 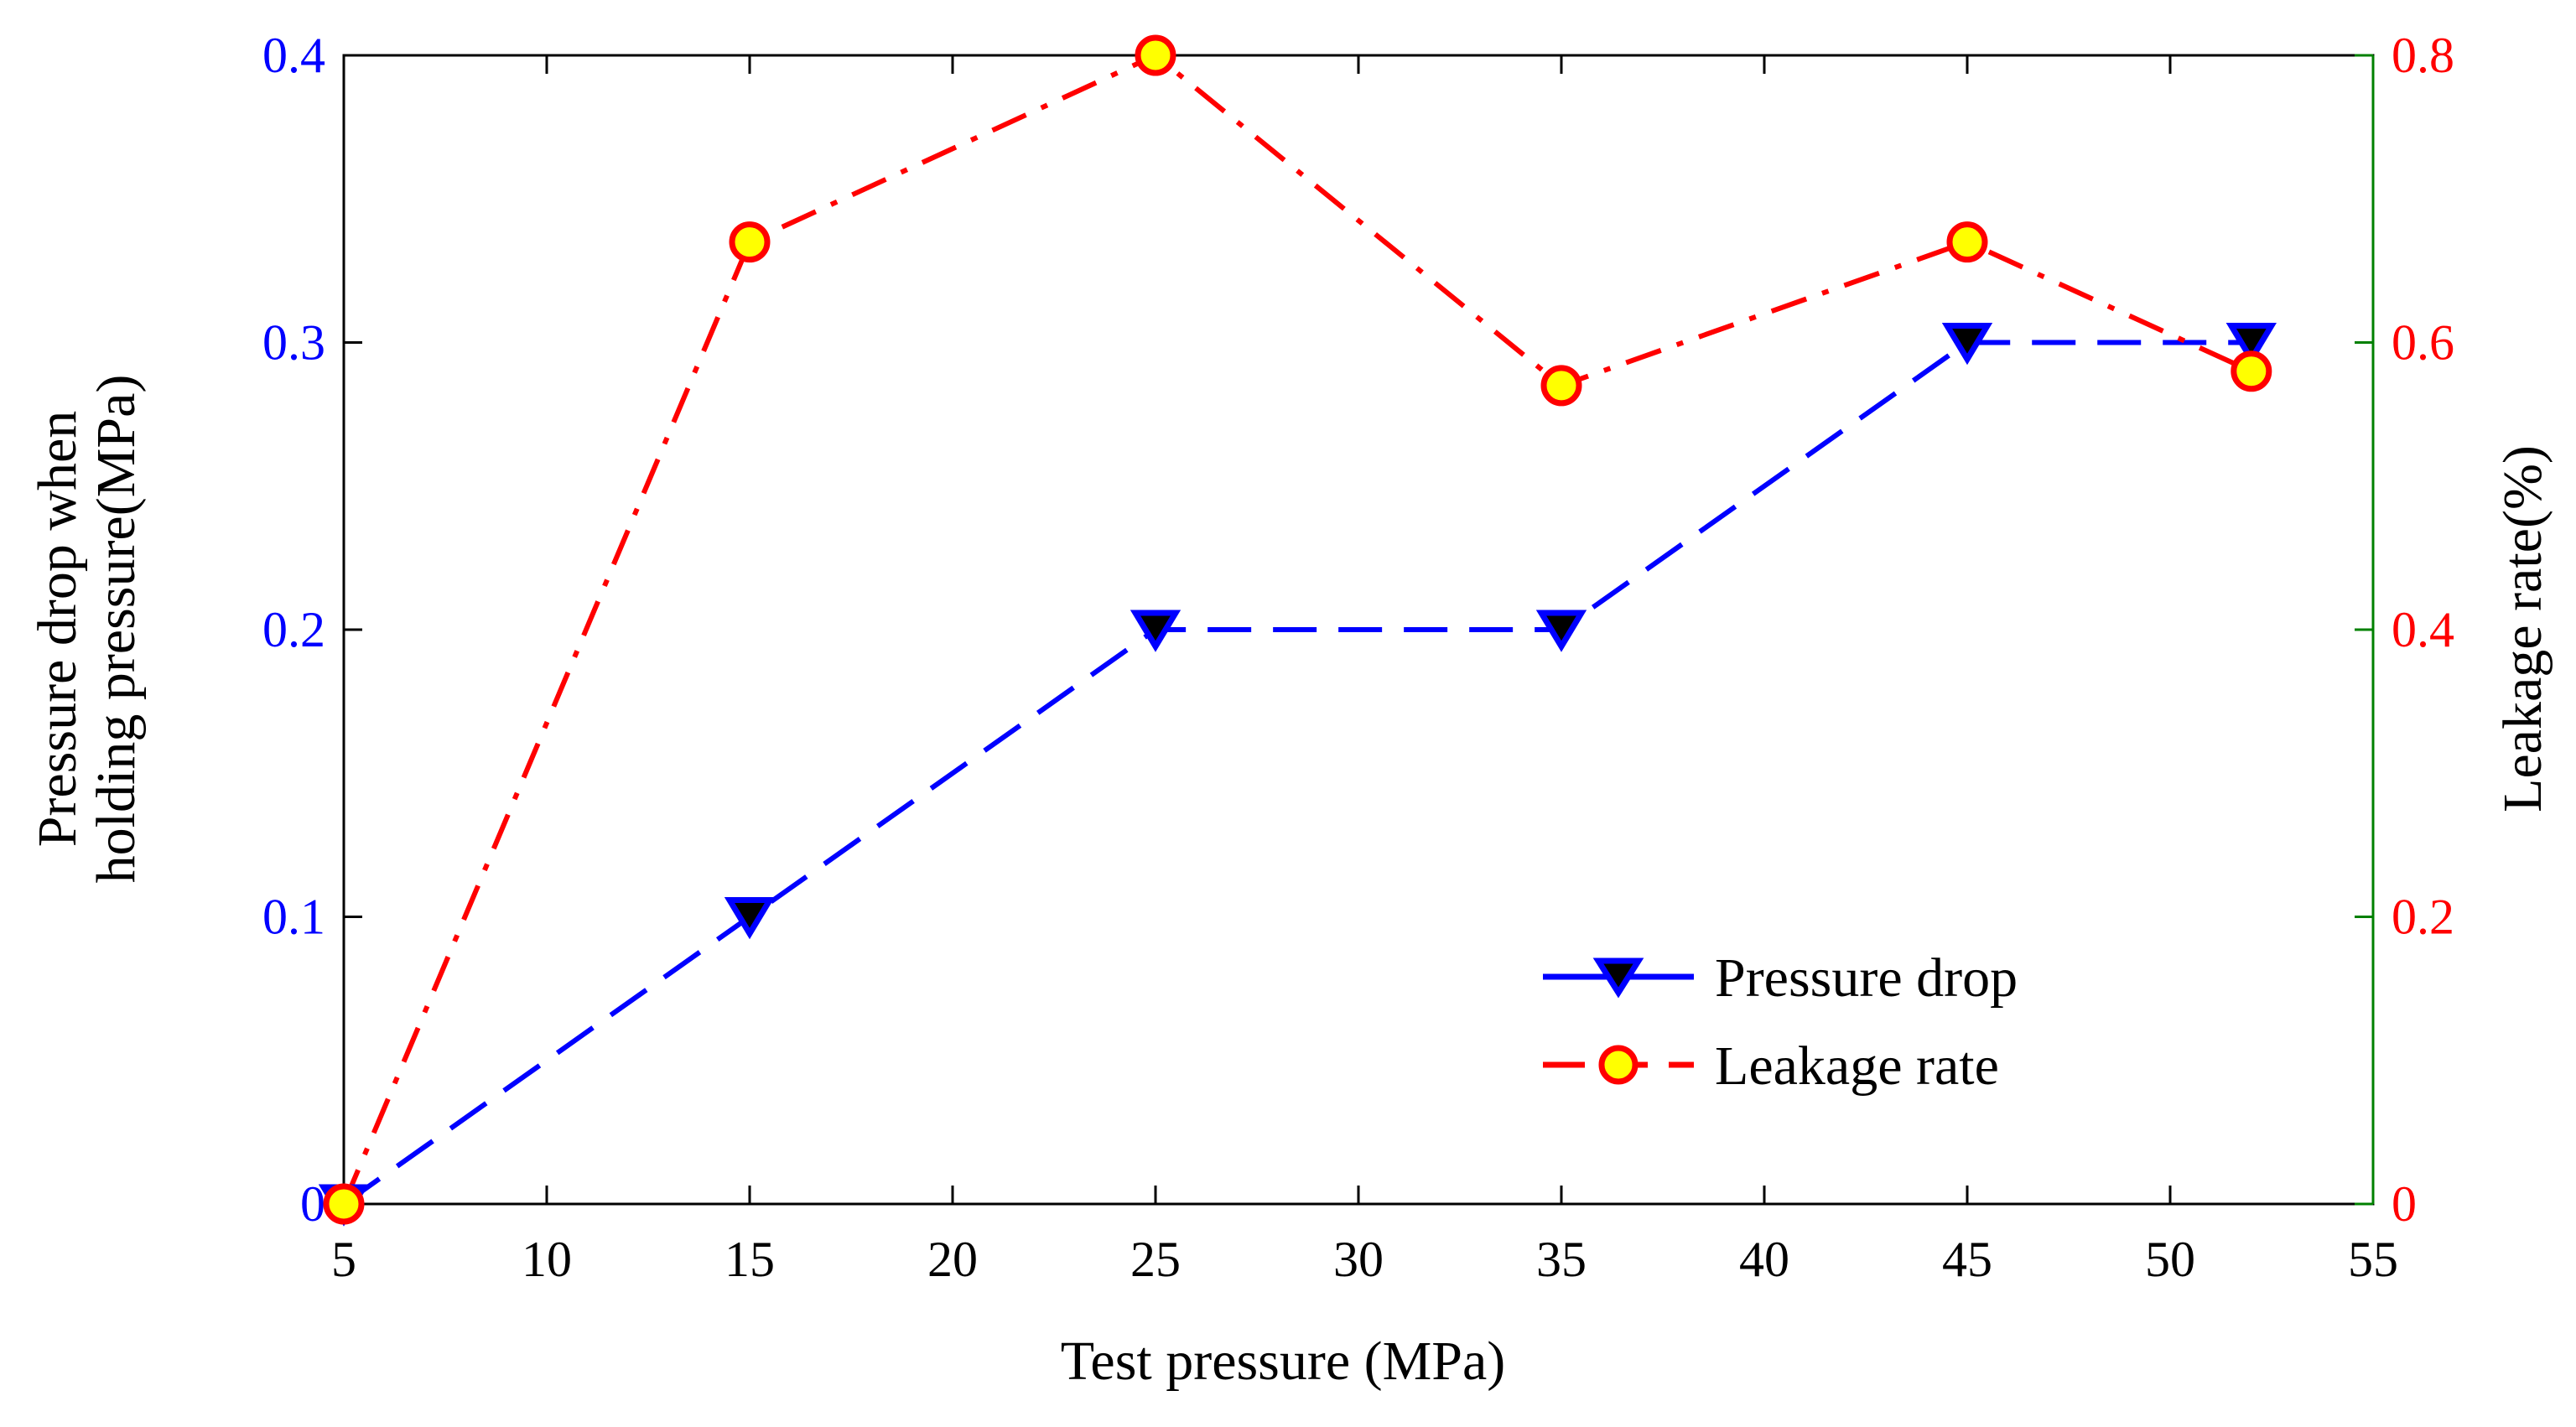 I want to click on y-left-tick-label: 0.2, so click(x=293, y=629).